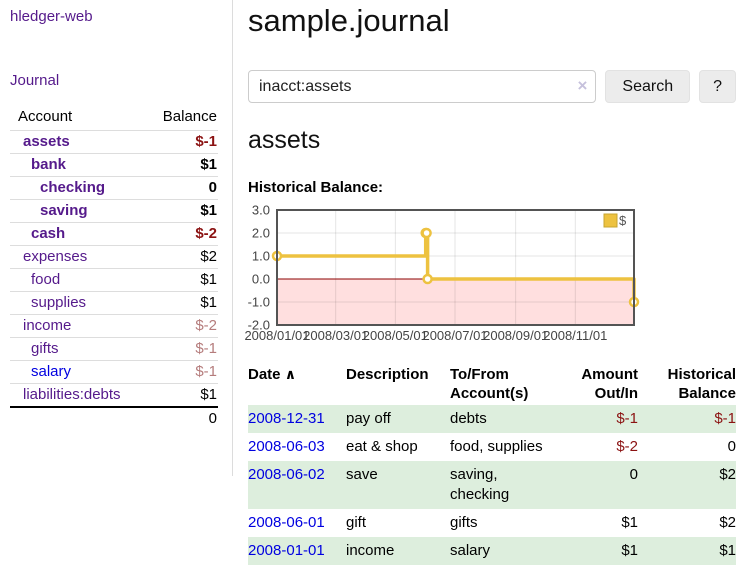 This screenshot has height=582, width=742. Describe the element at coordinates (48, 233) in the screenshot. I see `account-link: cash` at that location.